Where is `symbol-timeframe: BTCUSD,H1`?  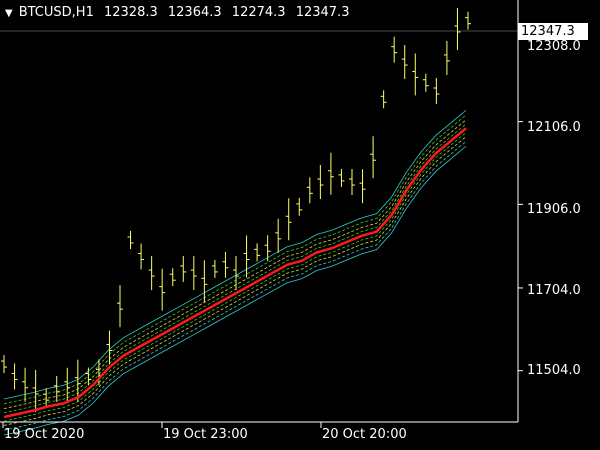
symbol-timeframe: BTCUSD,H1 is located at coordinates (56, 12).